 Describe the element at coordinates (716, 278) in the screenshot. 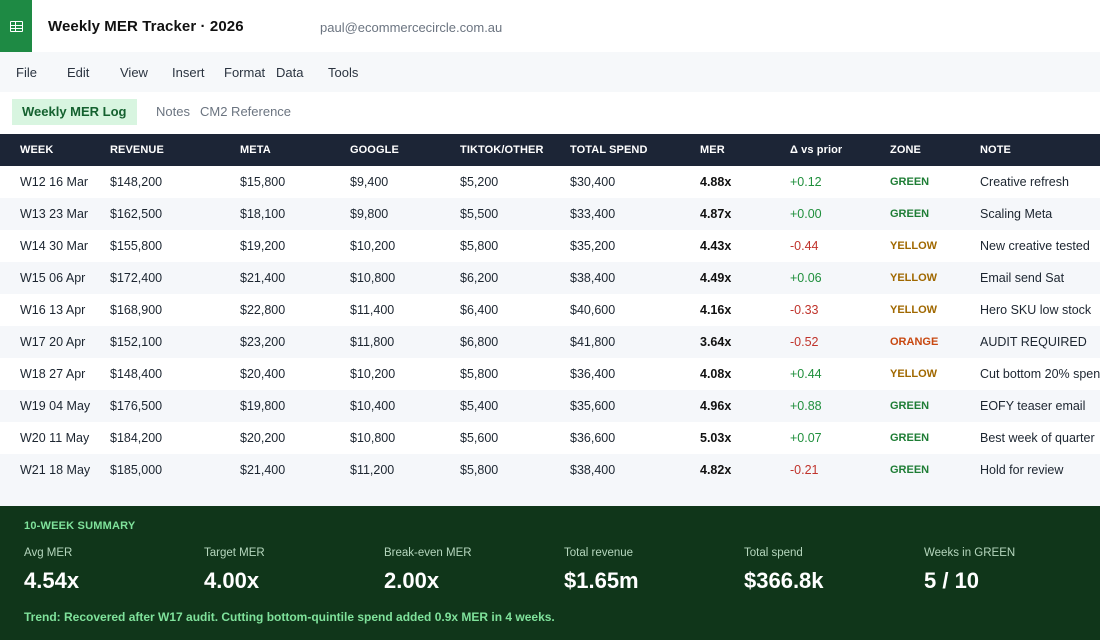

I see `cell-mer: 4.49x` at that location.